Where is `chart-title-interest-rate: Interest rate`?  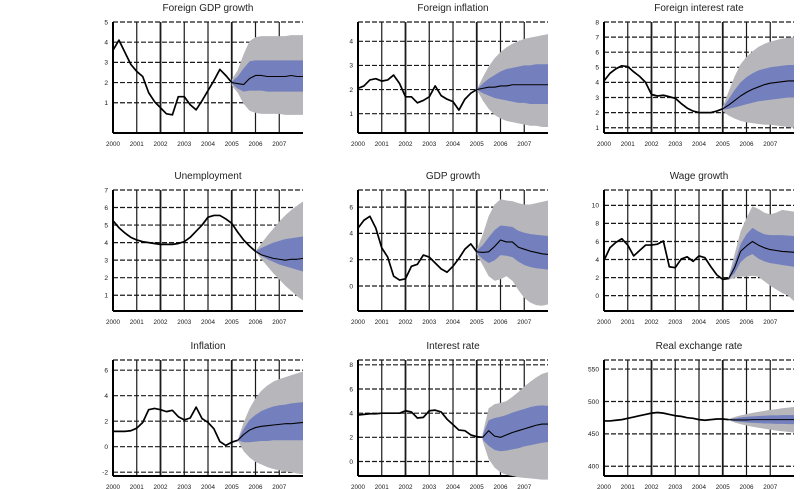
chart-title-interest-rate: Interest rate is located at coordinates (453, 346).